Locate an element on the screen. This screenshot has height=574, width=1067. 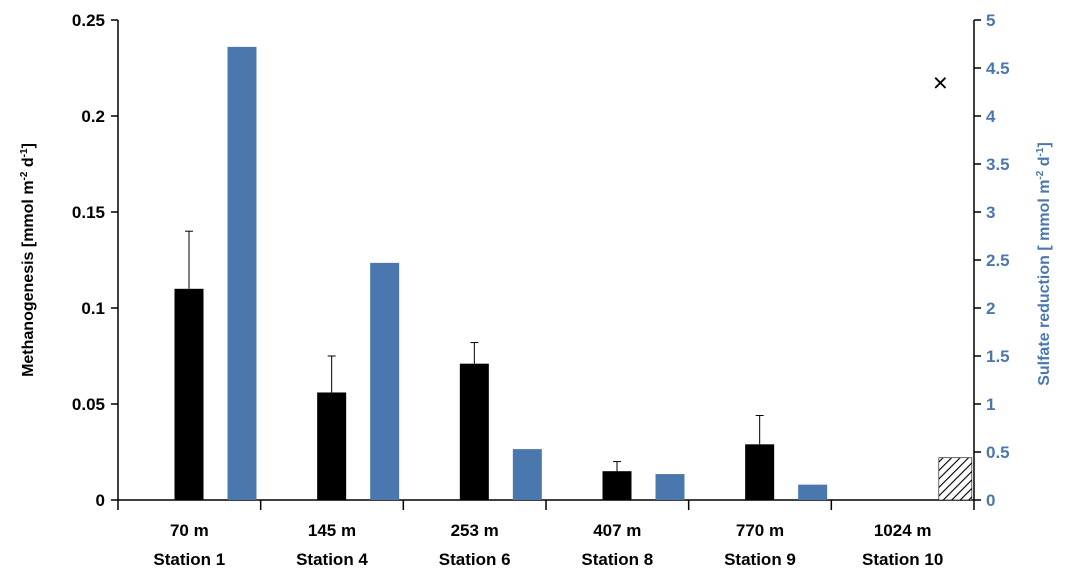
right-tick-label: 4 is located at coordinates (991, 116).